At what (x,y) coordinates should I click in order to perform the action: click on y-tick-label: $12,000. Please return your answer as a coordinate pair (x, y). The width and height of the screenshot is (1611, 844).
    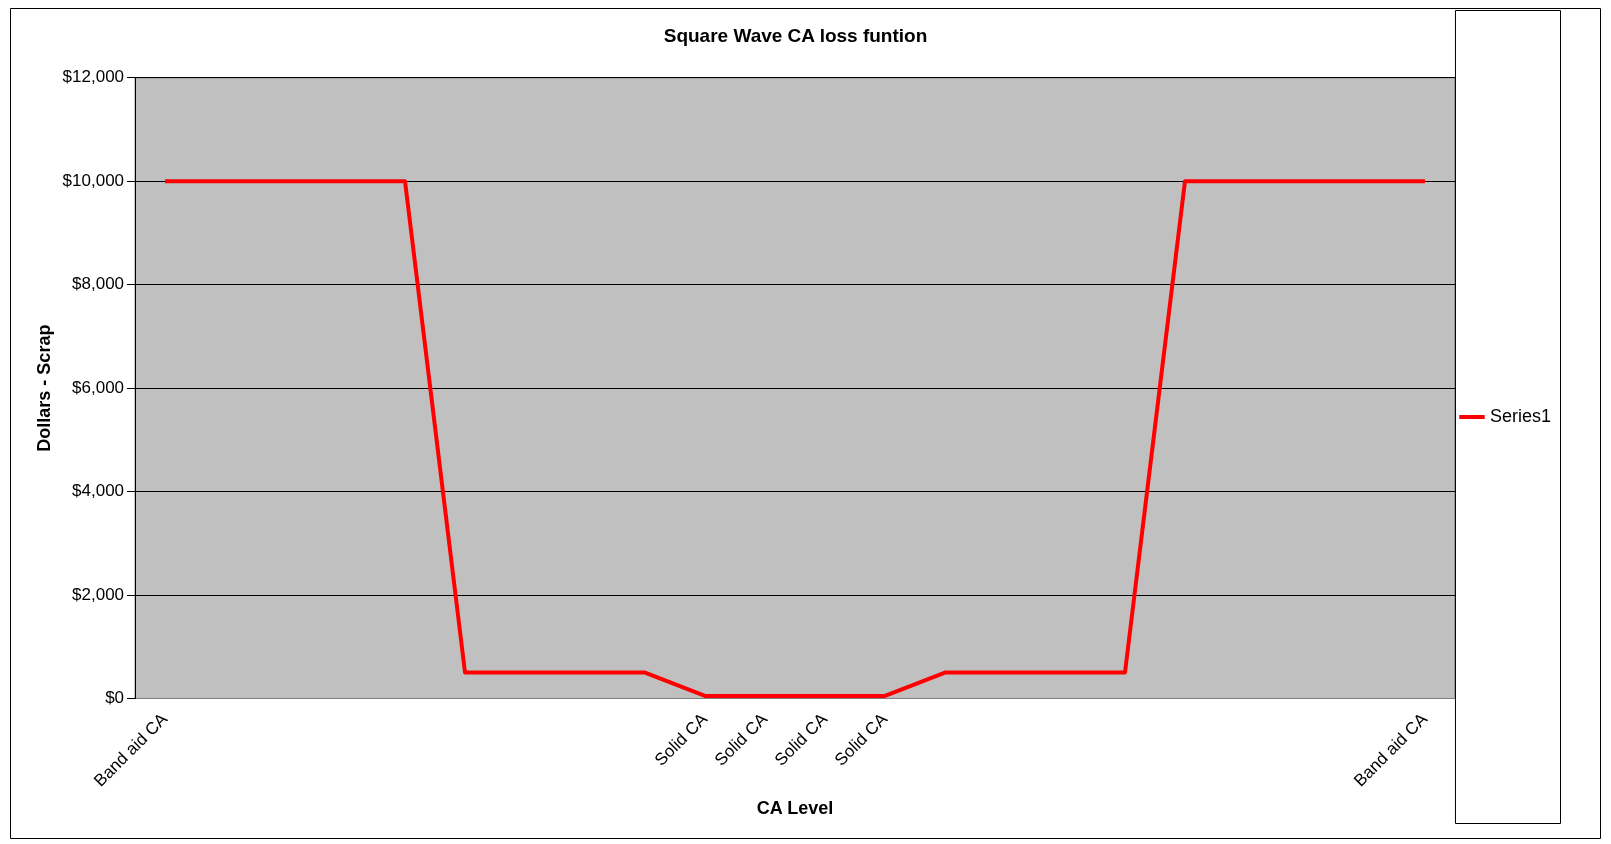
    Looking at the image, I should click on (93, 77).